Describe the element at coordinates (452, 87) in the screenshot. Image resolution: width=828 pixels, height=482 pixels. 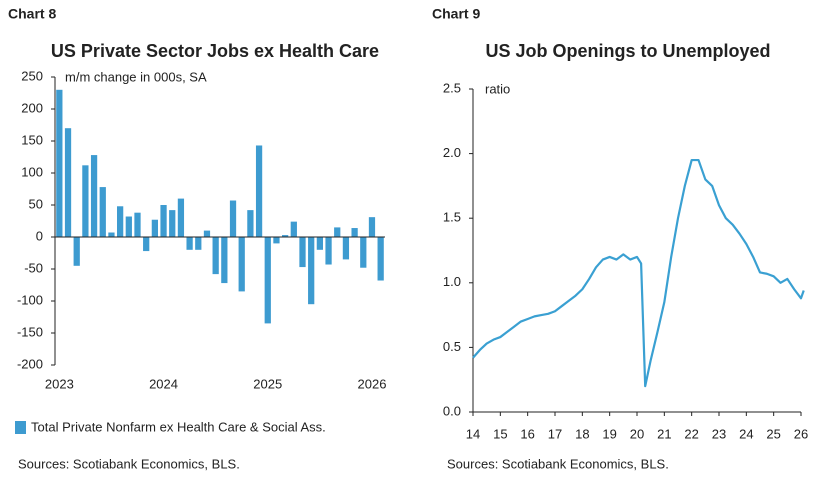
I see `y-tick-label: 2.5` at that location.